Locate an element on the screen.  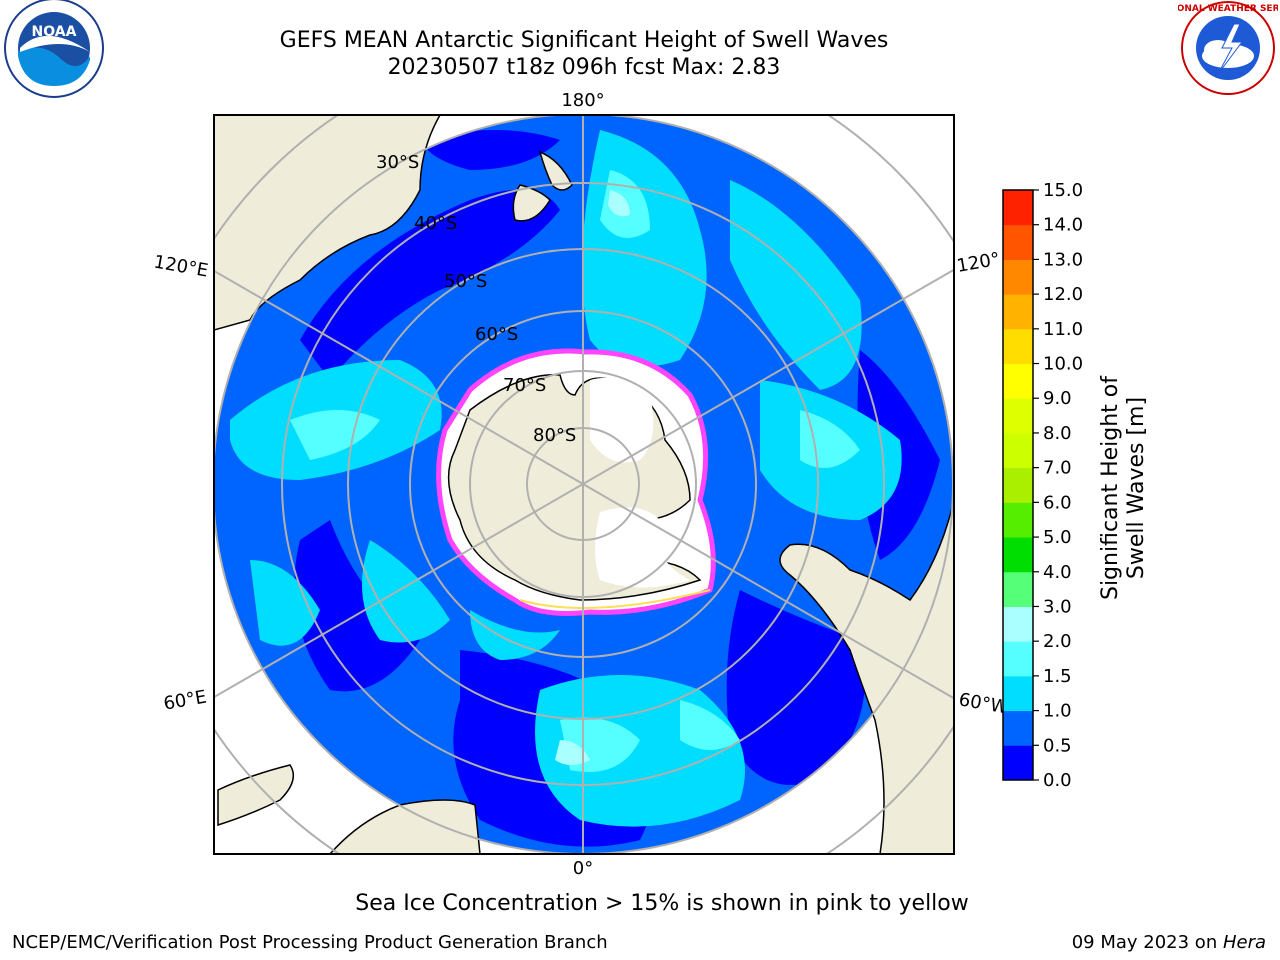
footer-date-text: 09 May 2023 on is located at coordinates (1147, 942).